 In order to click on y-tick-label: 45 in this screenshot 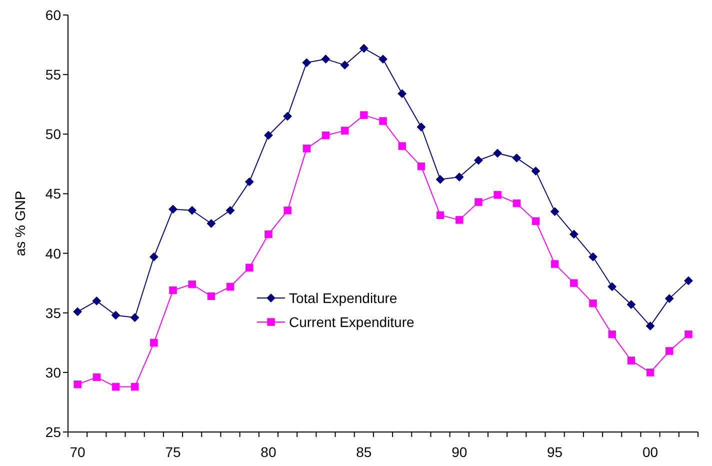, I will do `click(53, 194)`.